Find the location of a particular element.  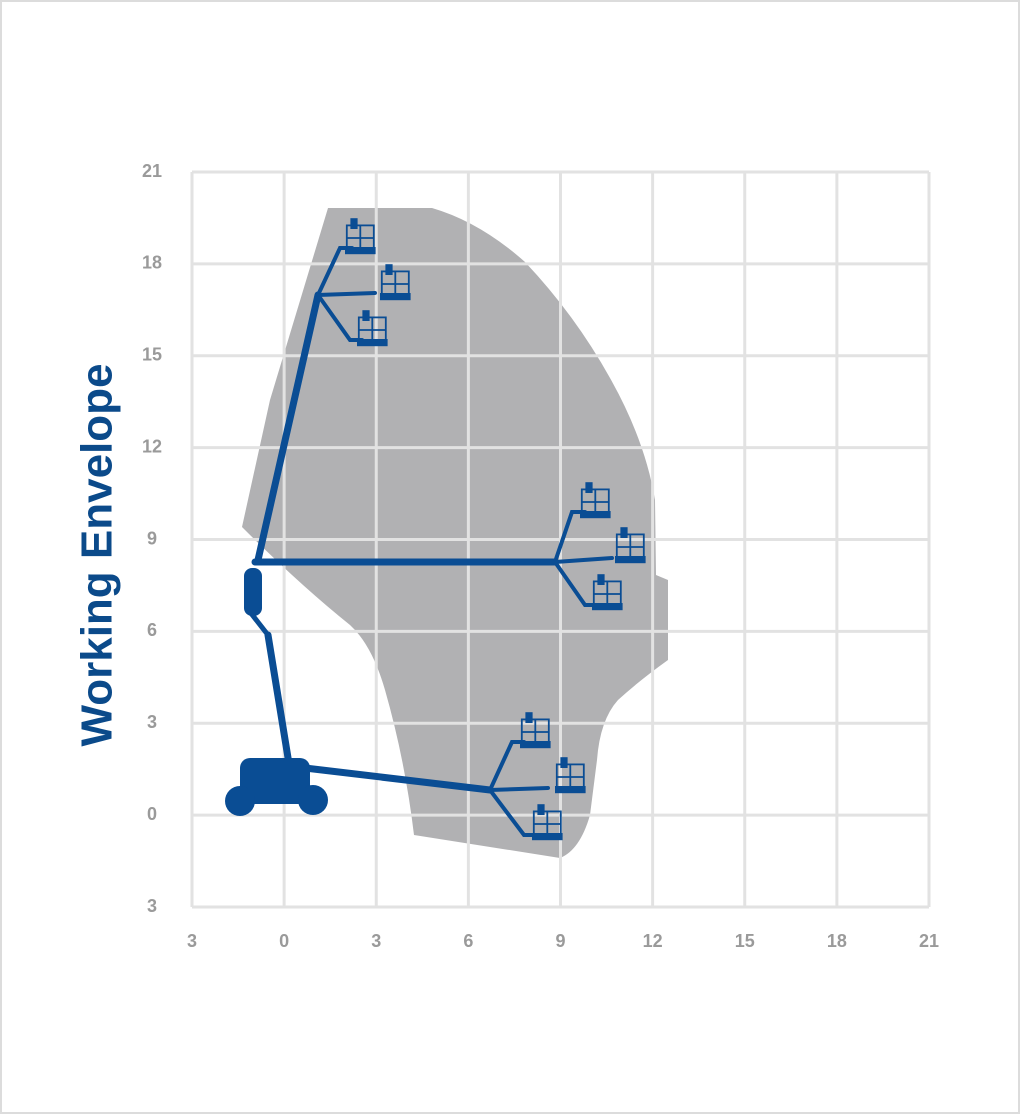

x-tick-label: 12 is located at coordinates (653, 941).